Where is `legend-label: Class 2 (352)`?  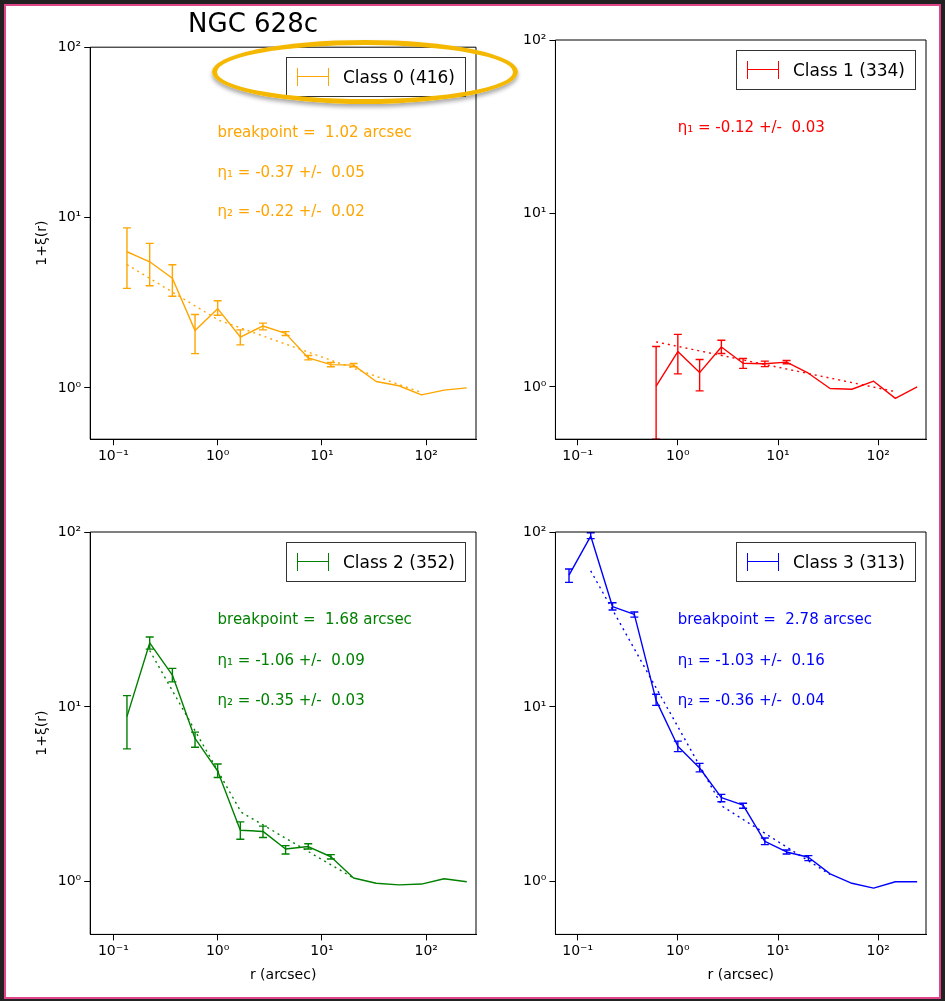
legend-label: Class 2 (352) is located at coordinates (398, 562).